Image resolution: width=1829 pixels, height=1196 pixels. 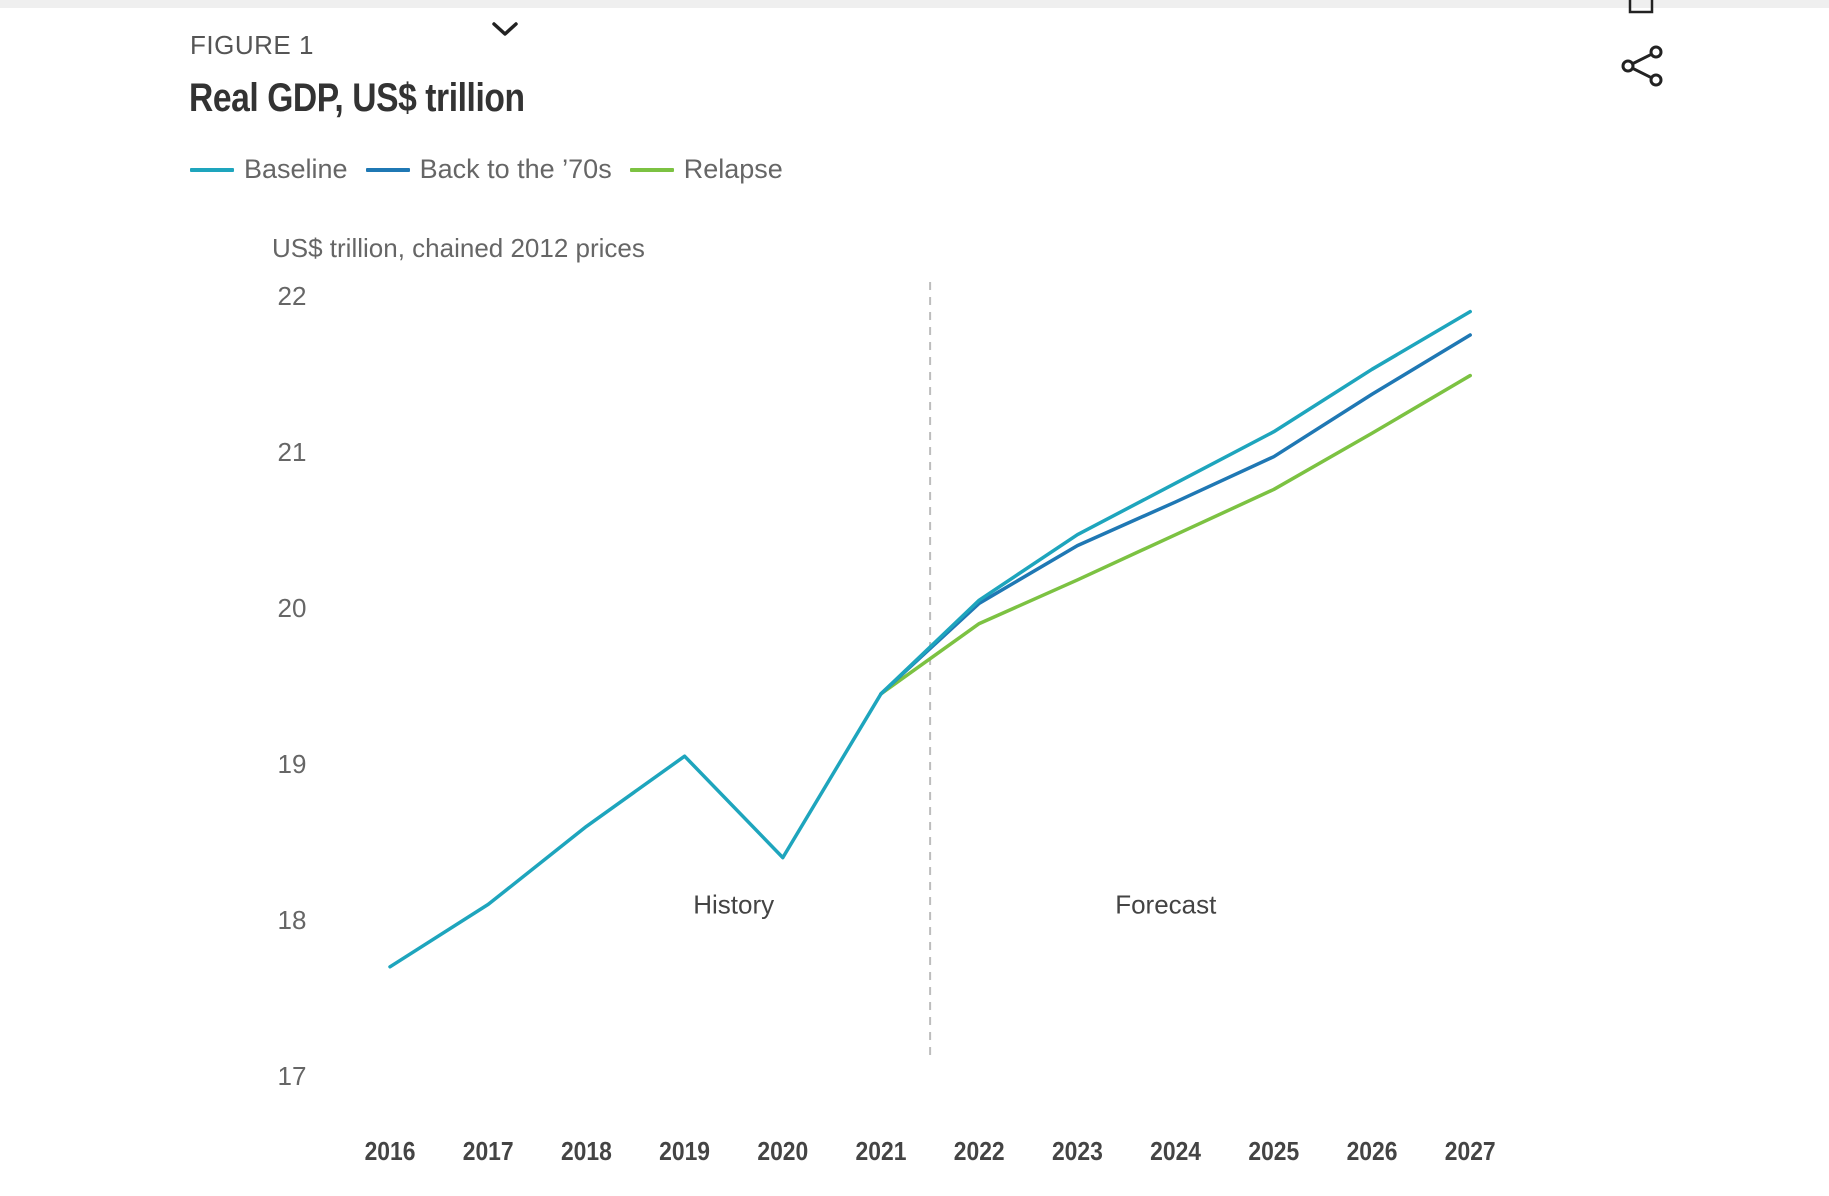 I want to click on y-tick-label: 21, so click(x=292, y=452).